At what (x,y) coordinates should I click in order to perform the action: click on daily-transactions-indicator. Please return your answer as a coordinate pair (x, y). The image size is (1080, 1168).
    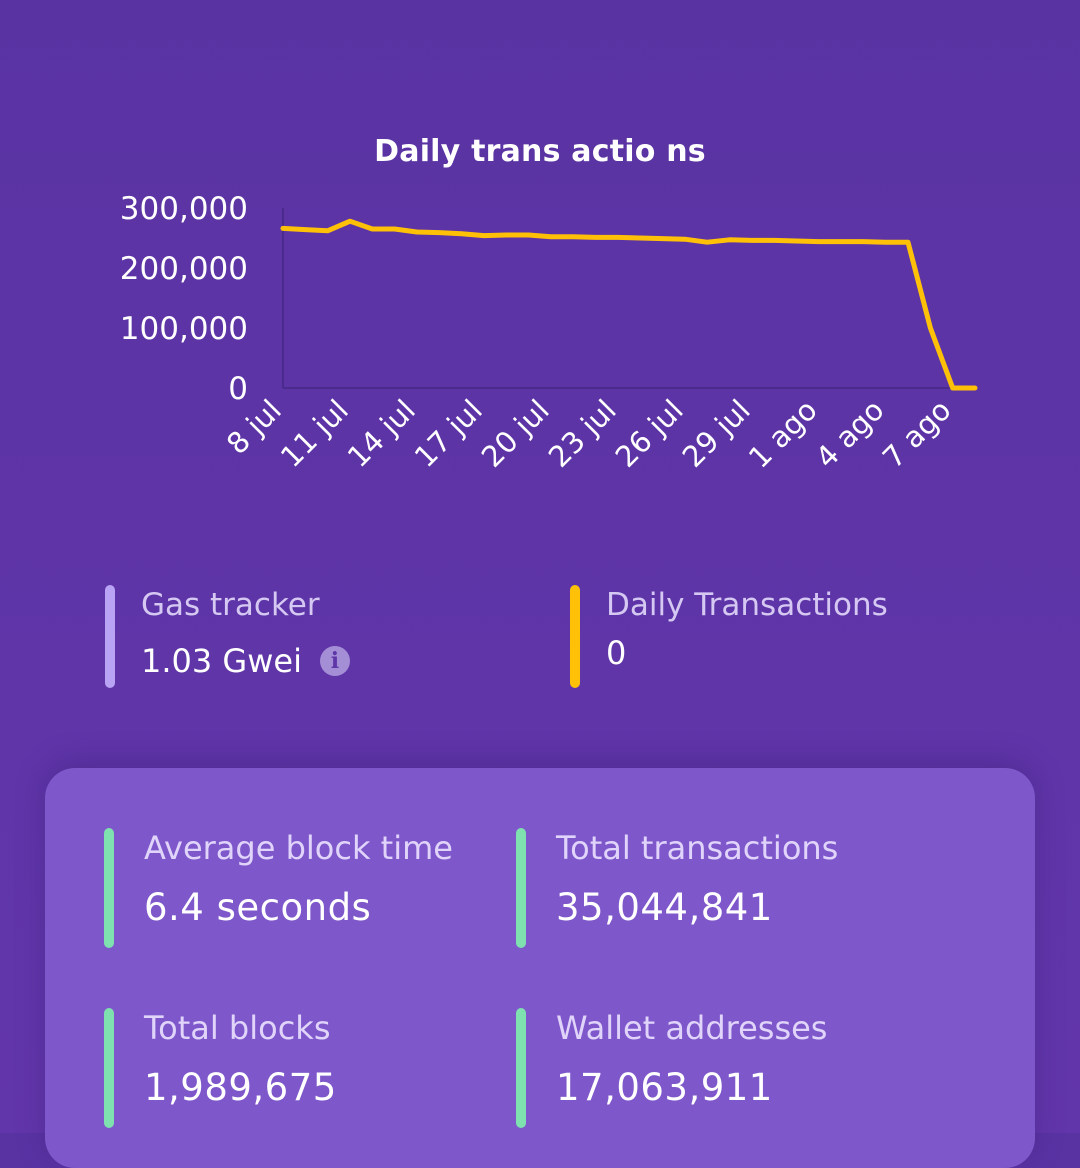
    Looking at the image, I should click on (575, 636).